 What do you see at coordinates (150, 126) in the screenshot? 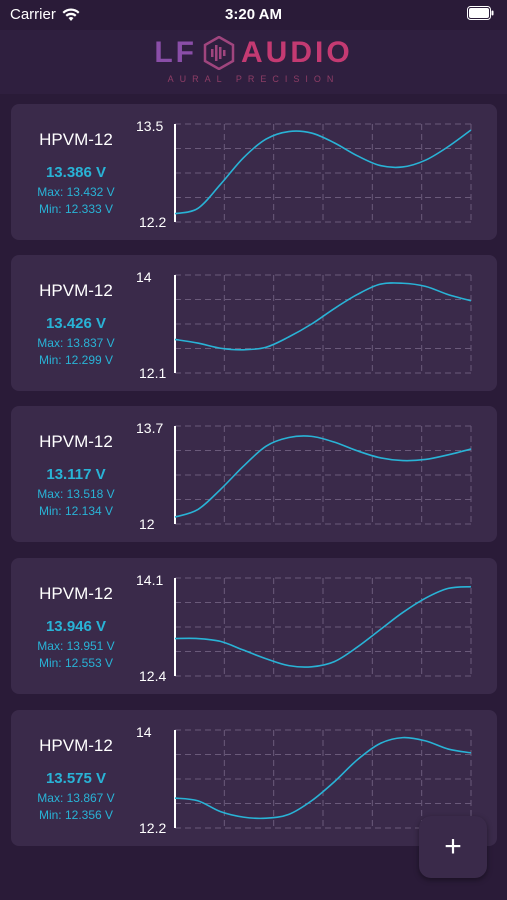
I see `y-axis-max-label: 13.5` at bounding box center [150, 126].